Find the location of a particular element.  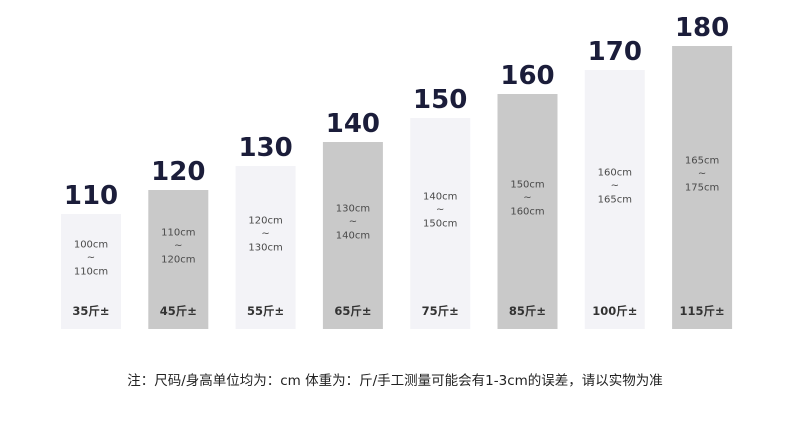

height-tilde-120: ~ is located at coordinates (178, 246).